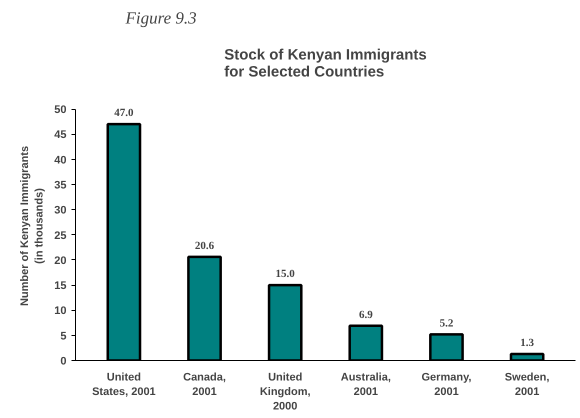 The image size is (580, 418). Describe the element at coordinates (447, 323) in the screenshot. I see `data-label: 5.2` at that location.